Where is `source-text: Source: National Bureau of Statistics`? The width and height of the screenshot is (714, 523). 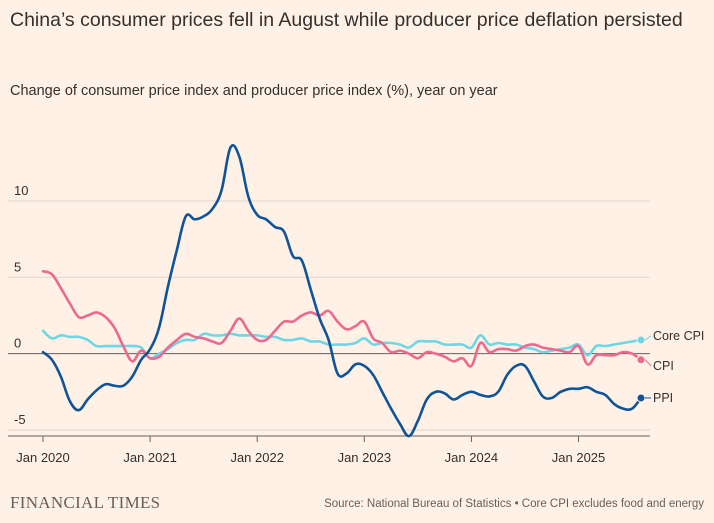
source-text: Source: National Bureau of Statistics is located at coordinates (418, 504).